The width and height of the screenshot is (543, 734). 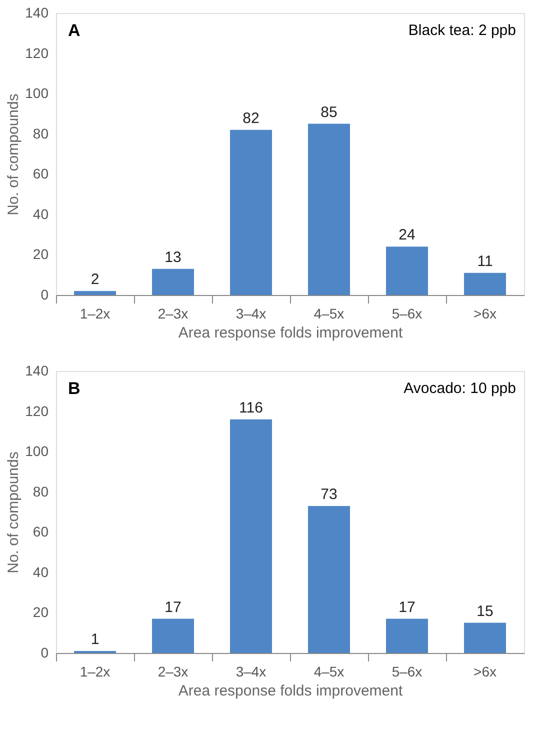 I want to click on data-label: 82, so click(x=251, y=118).